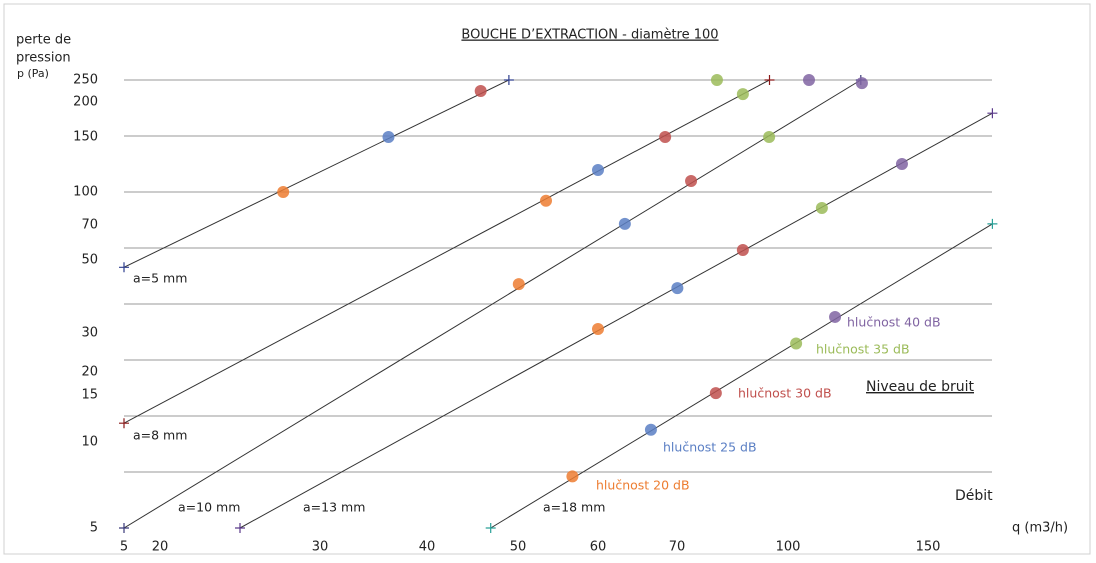 This screenshot has height=563, width=1096. What do you see at coordinates (43, 58) in the screenshot?
I see `y-label: pression` at bounding box center [43, 58].